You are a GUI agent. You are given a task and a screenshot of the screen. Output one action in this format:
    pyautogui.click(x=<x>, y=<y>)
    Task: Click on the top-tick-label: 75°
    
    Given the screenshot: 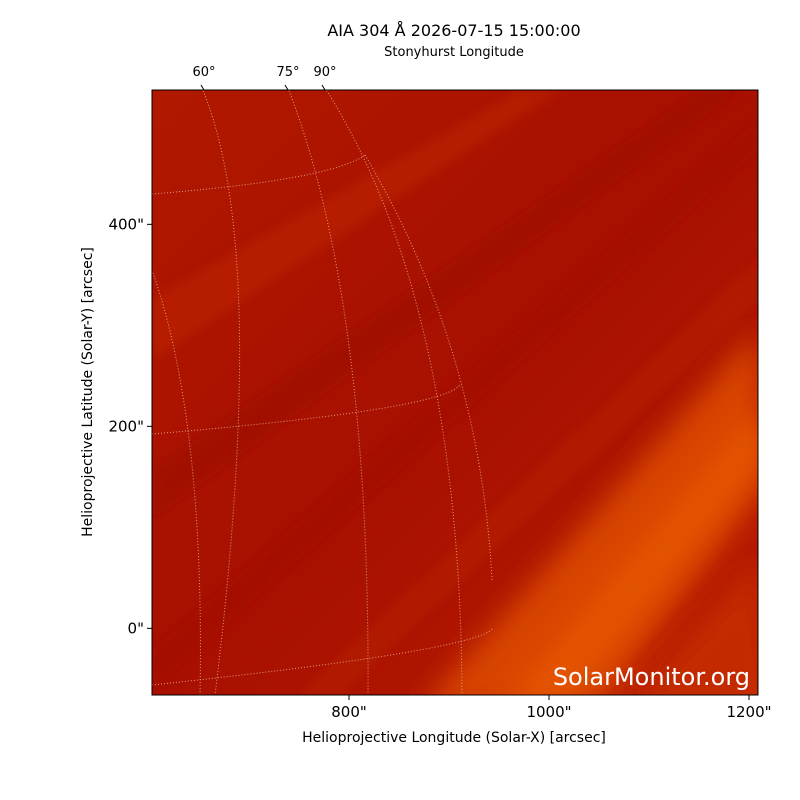 What is the action you would take?
    pyautogui.click(x=287, y=72)
    